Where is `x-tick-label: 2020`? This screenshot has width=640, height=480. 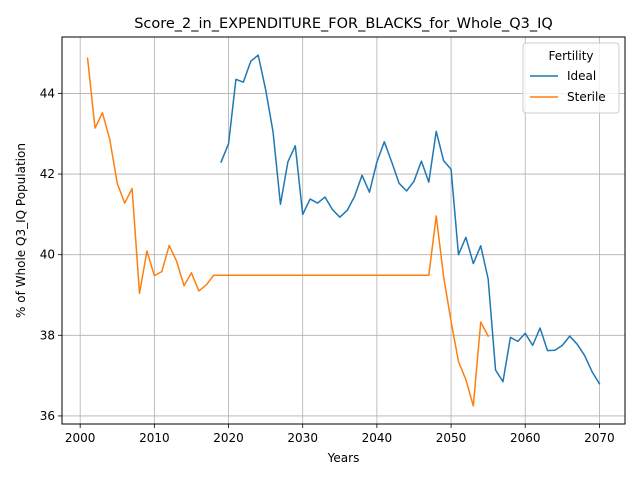 x-tick-label: 2020 is located at coordinates (228, 438).